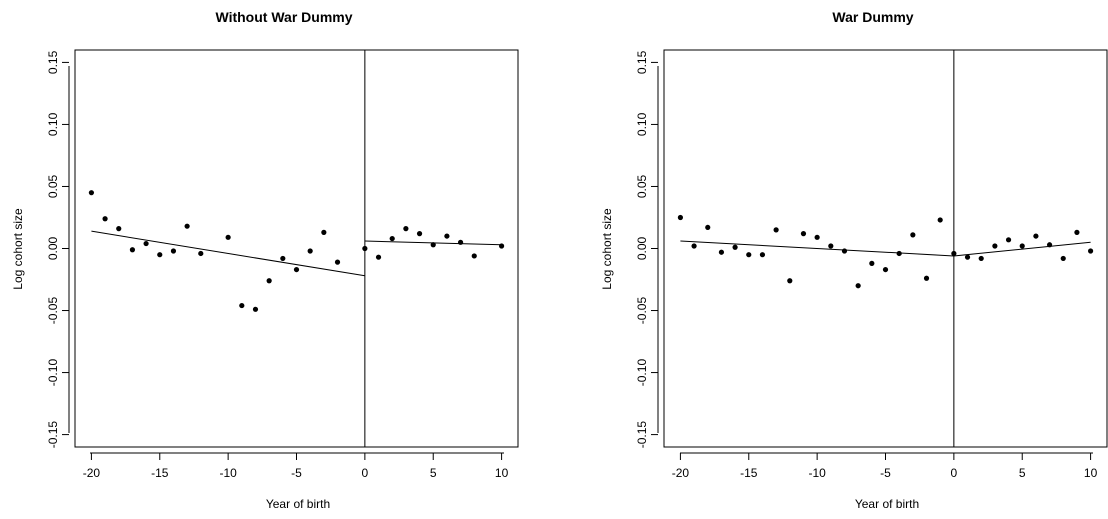 This screenshot has width=1108, height=519. I want to click on x-axis-label: Year of birth, so click(887, 504).